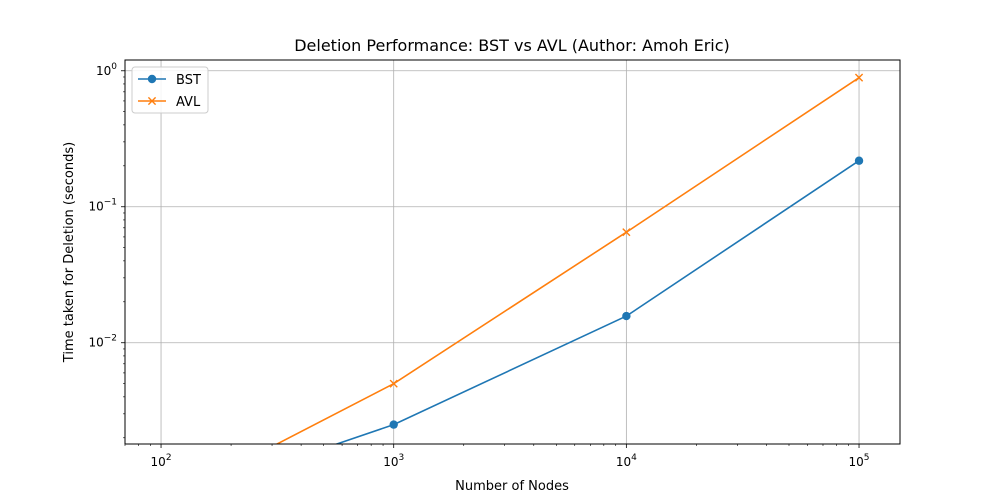 The height and width of the screenshot is (504, 1000). I want to click on legend-marker-stroke, so click(152, 101).